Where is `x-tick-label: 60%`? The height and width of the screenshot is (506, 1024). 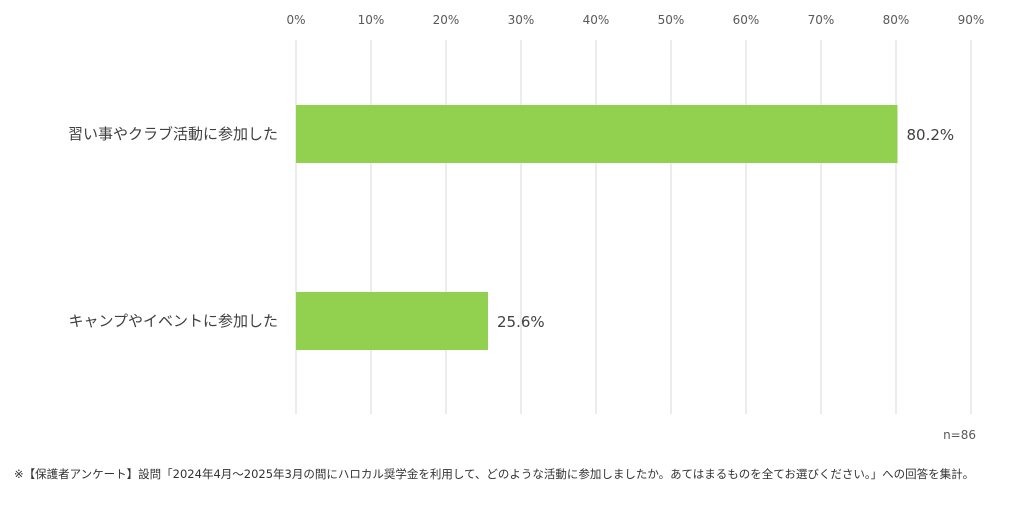 x-tick-label: 60% is located at coordinates (746, 20).